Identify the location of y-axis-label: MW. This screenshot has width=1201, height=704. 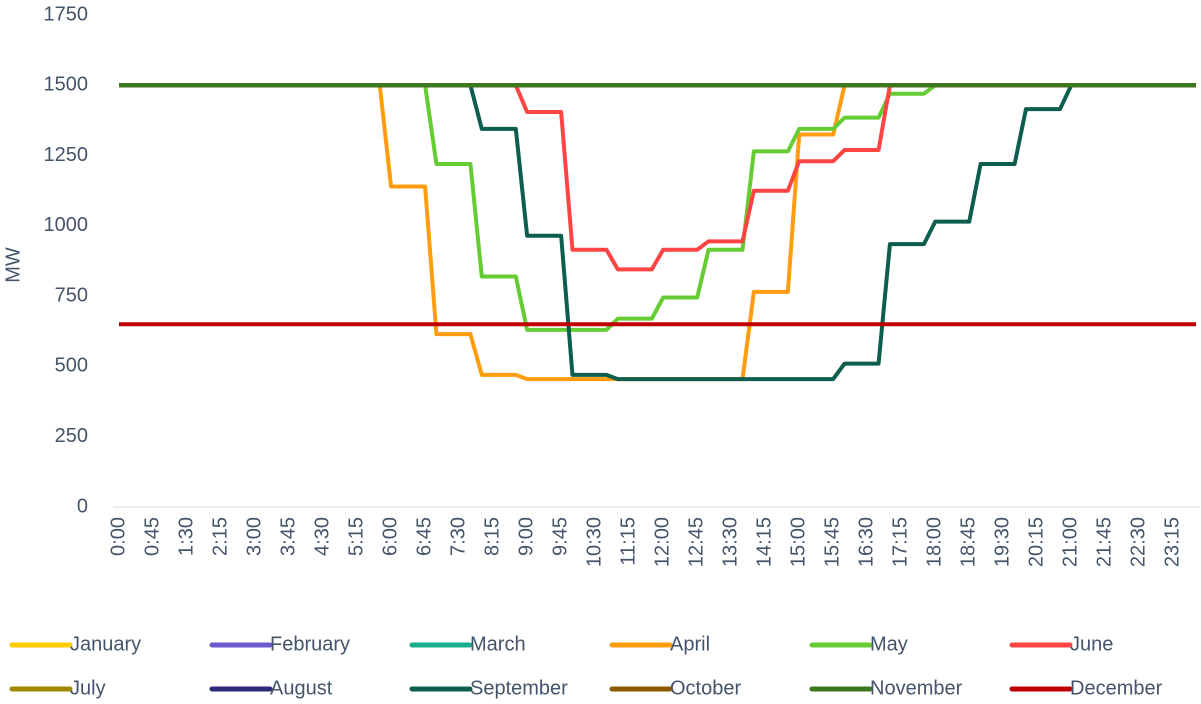
(13, 265).